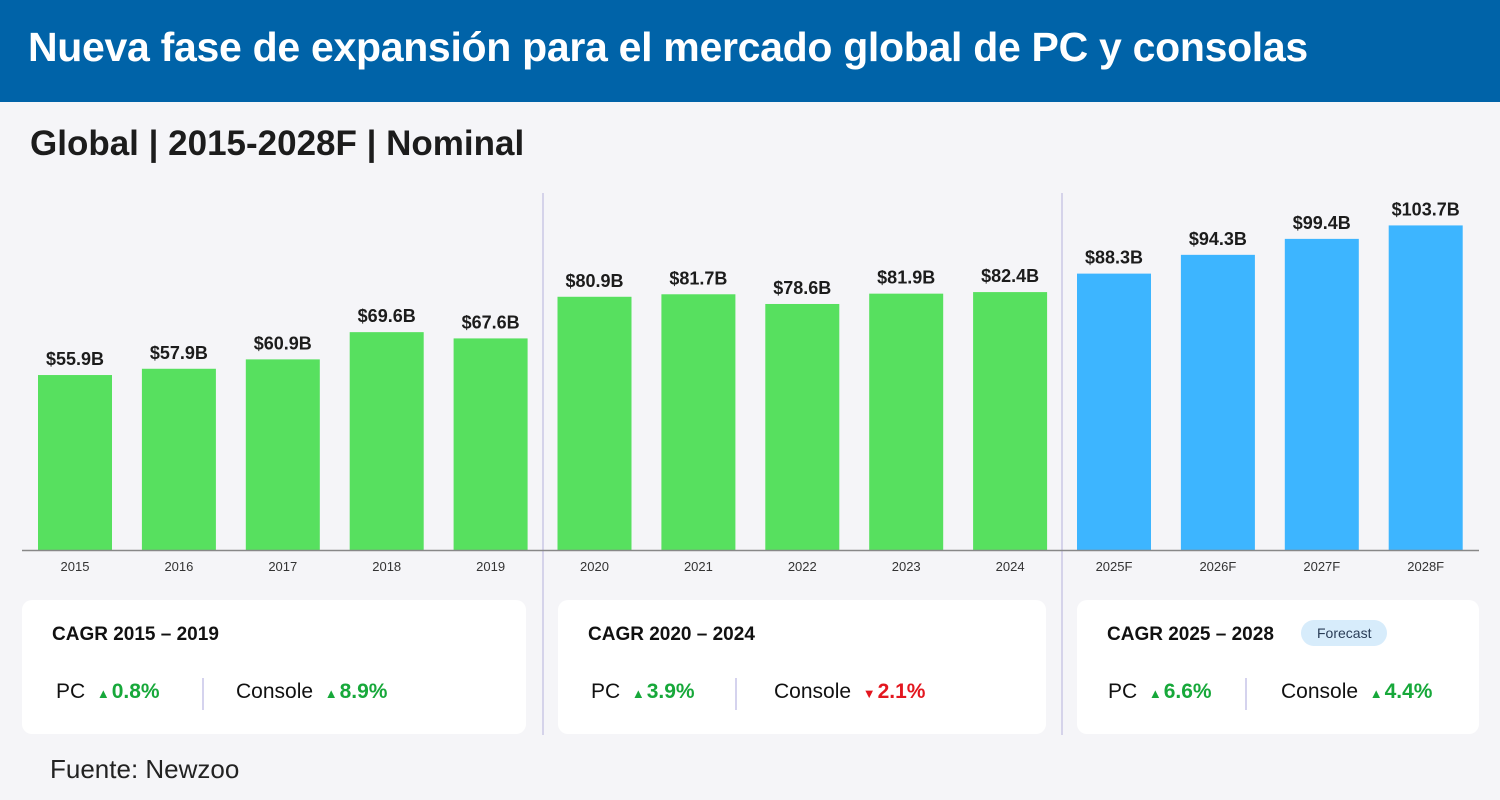 The image size is (1500, 800). What do you see at coordinates (698, 278) in the screenshot?
I see `data-label-2021: $81.7B` at bounding box center [698, 278].